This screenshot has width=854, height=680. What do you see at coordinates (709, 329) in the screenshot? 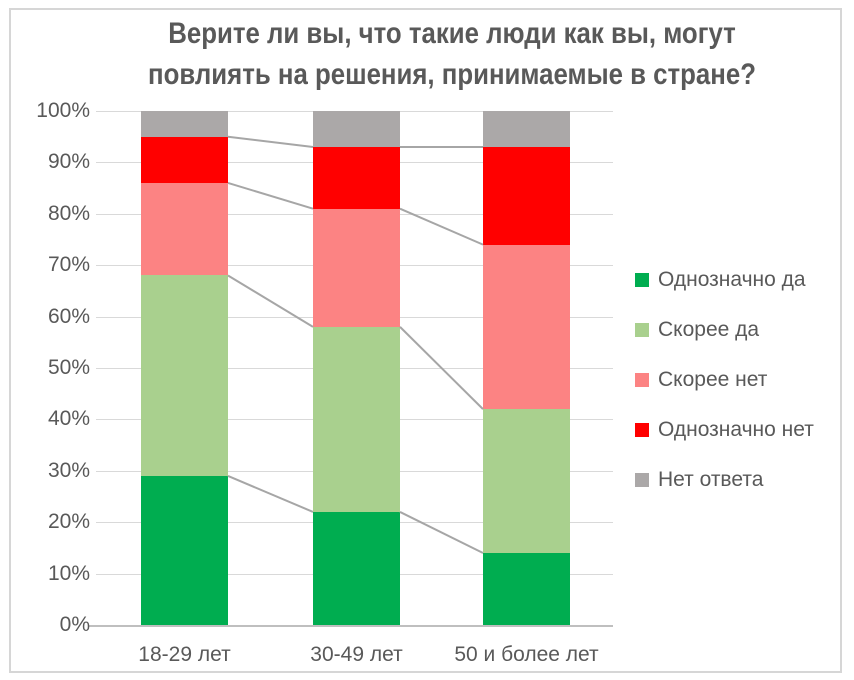
I see `legend-label: Скорее да` at bounding box center [709, 329].